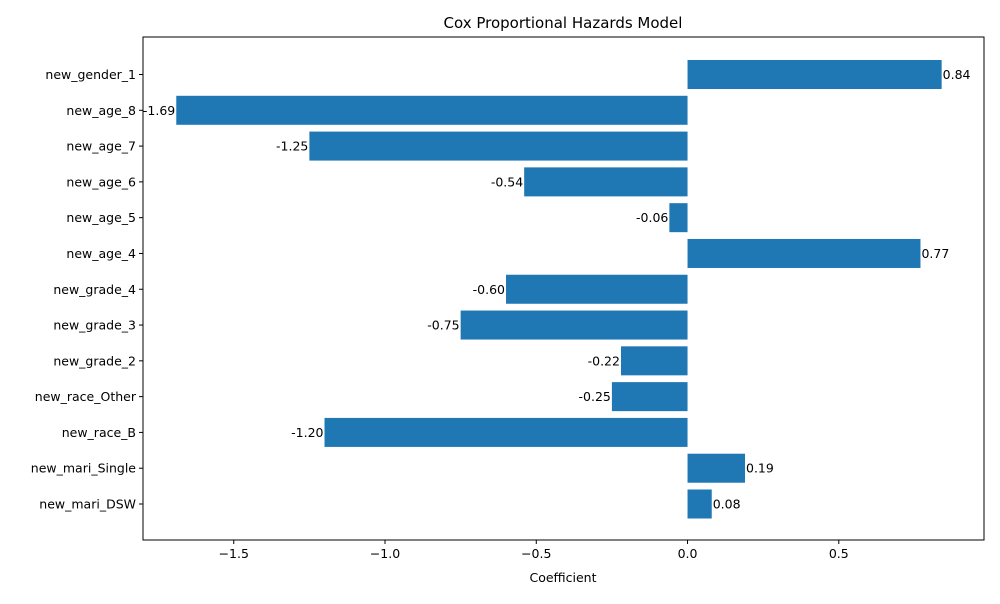  I want to click on x-tick-label: −0.5, so click(536, 553).